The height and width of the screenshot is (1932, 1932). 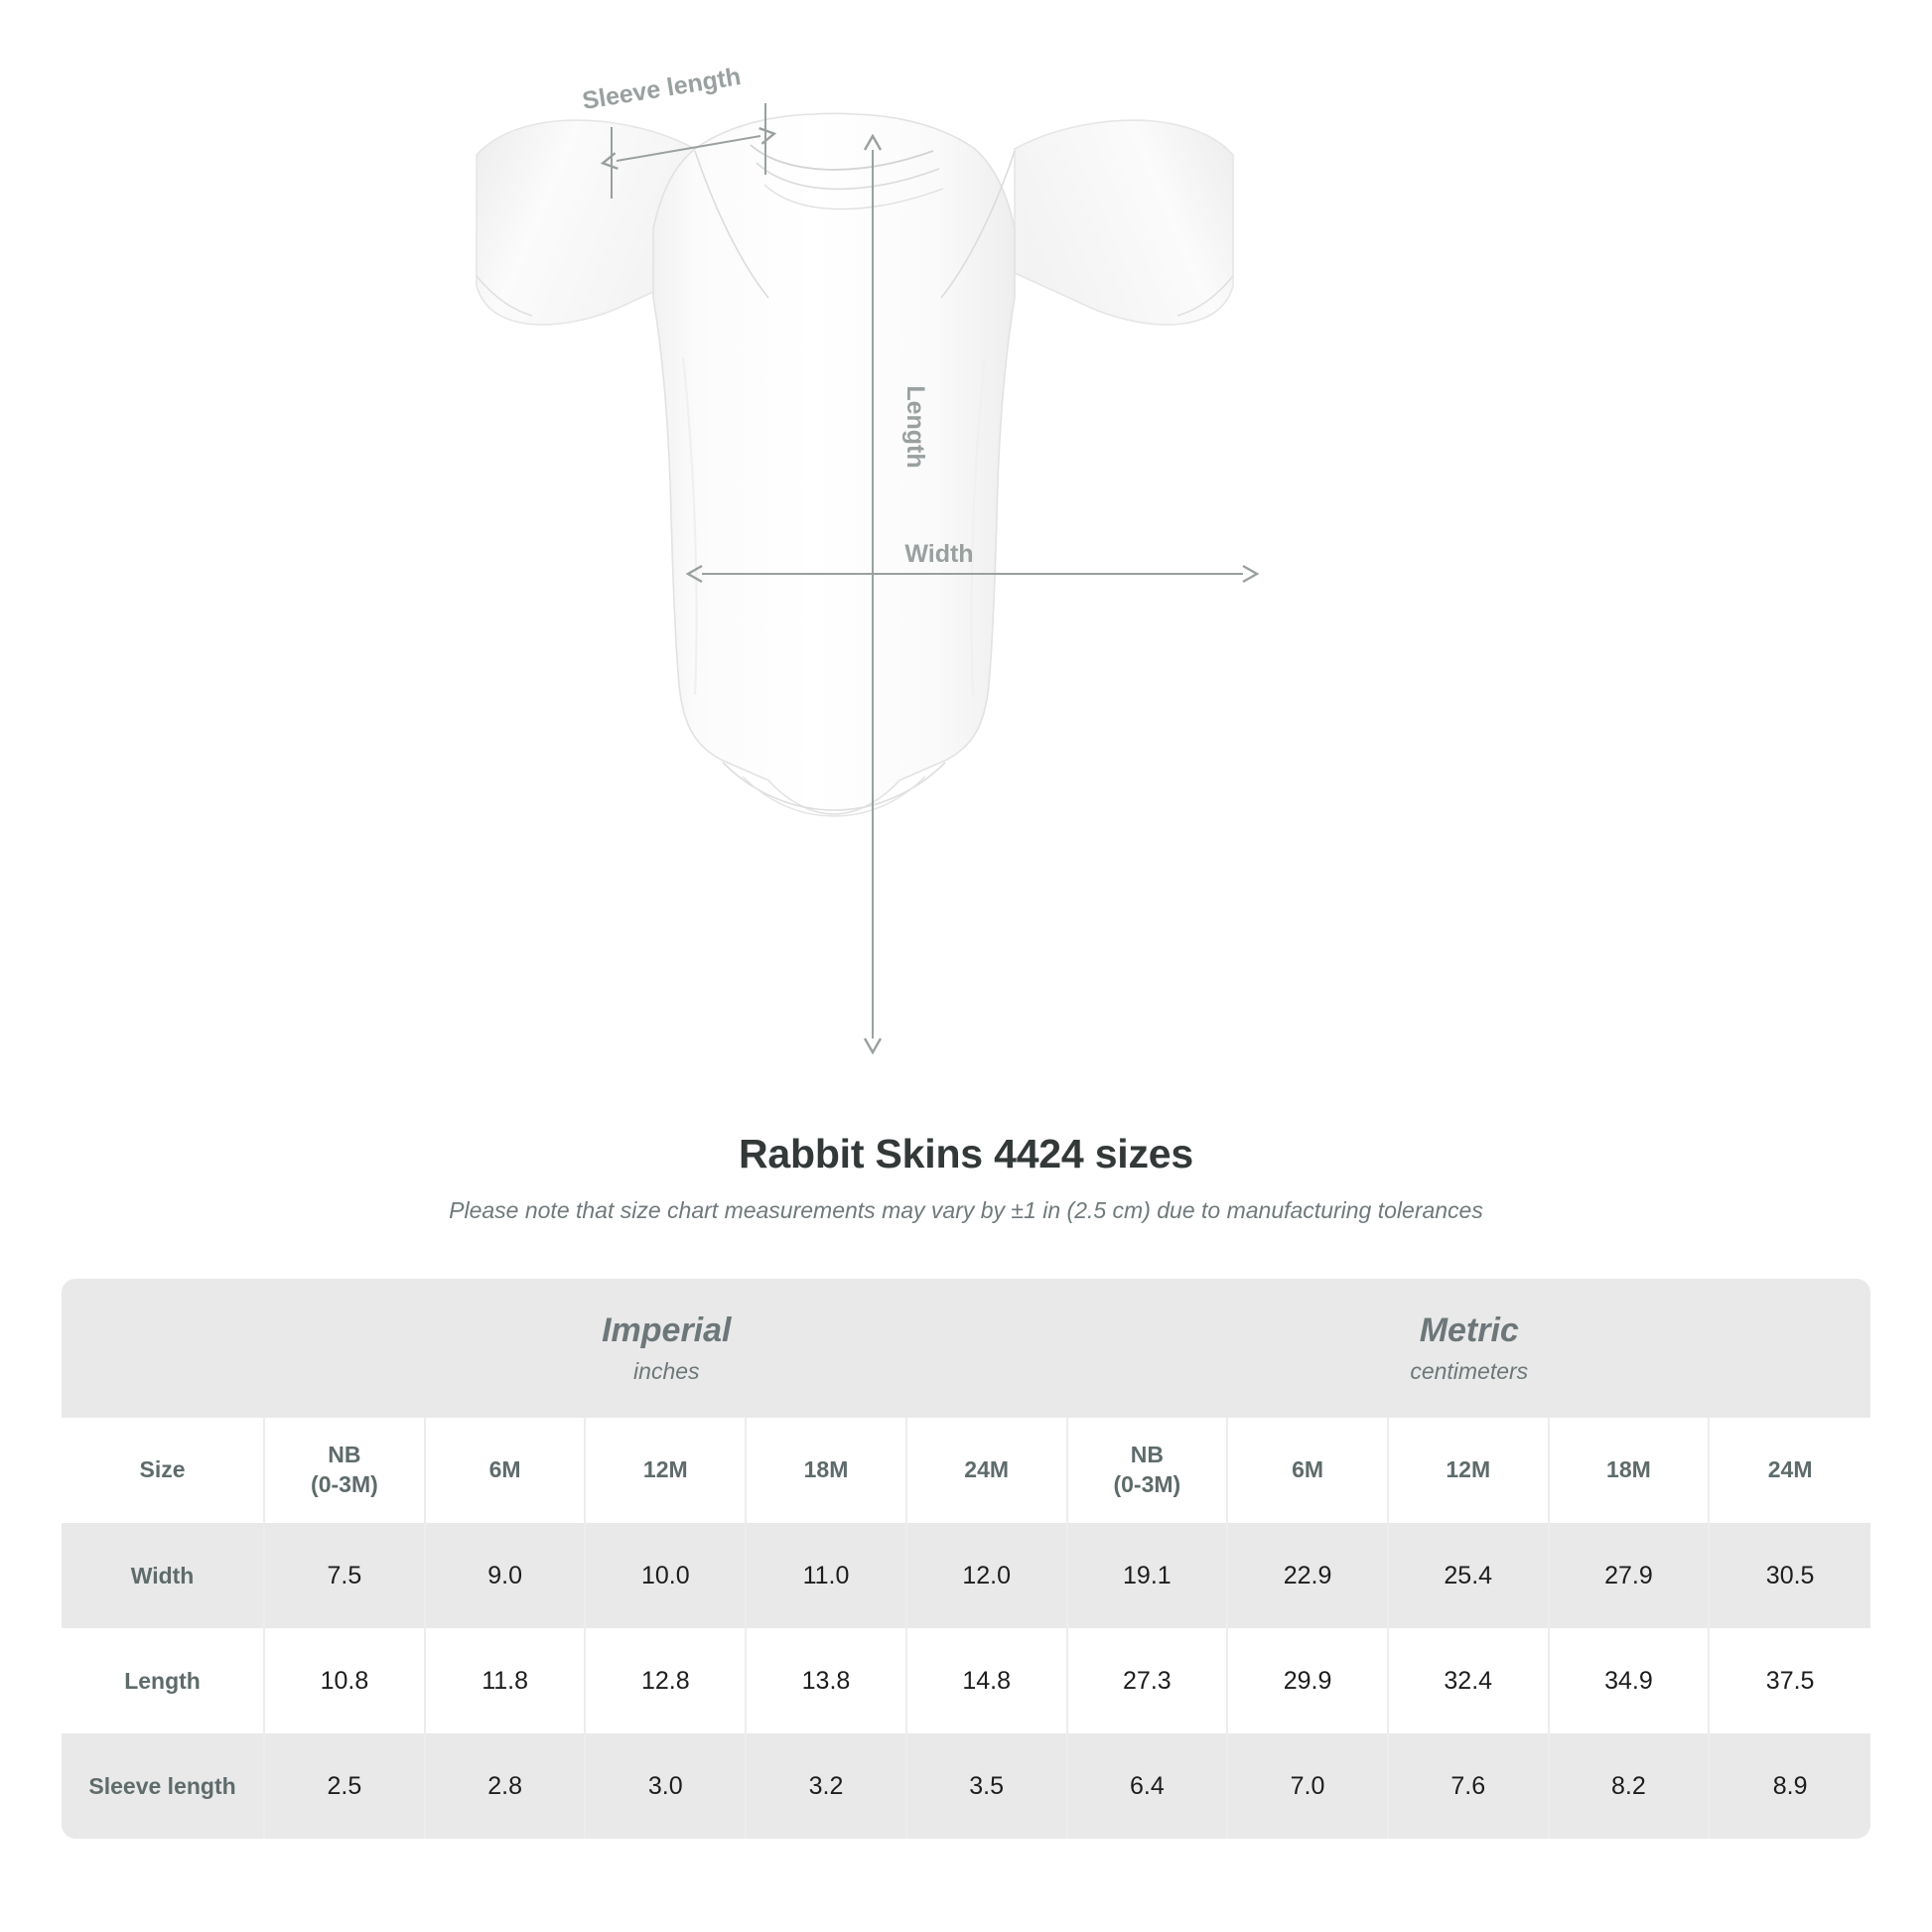 I want to click on length-label: Length, so click(x=915, y=426).